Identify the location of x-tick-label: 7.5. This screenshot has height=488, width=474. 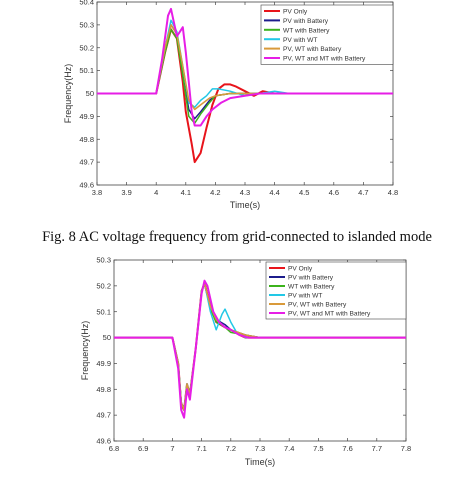
(318, 448).